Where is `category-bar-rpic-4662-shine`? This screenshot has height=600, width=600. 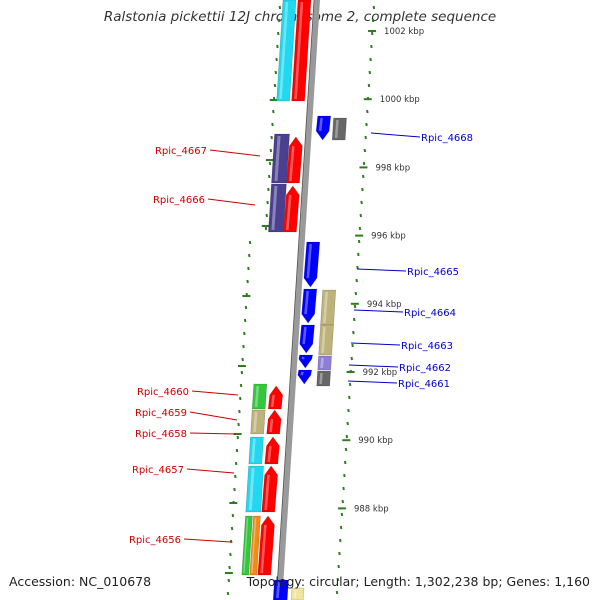 category-bar-rpic-4662-shine is located at coordinates (322, 363).